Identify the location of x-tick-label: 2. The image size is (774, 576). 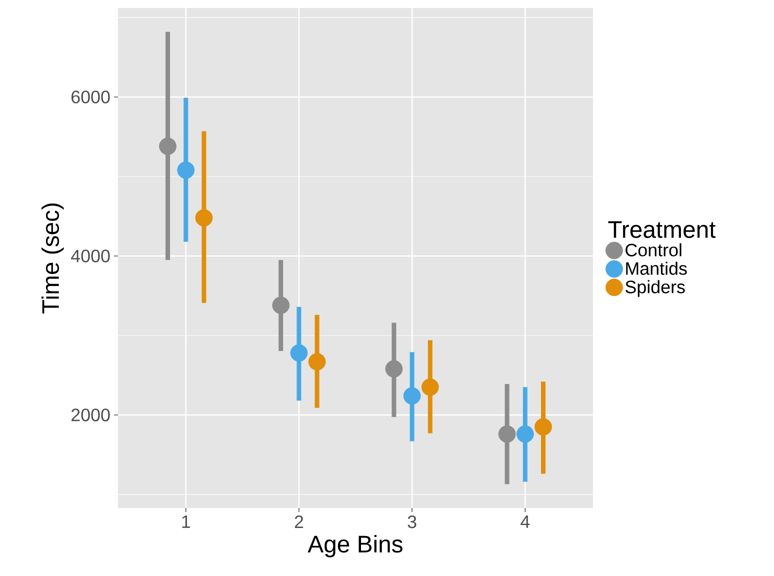
(299, 521).